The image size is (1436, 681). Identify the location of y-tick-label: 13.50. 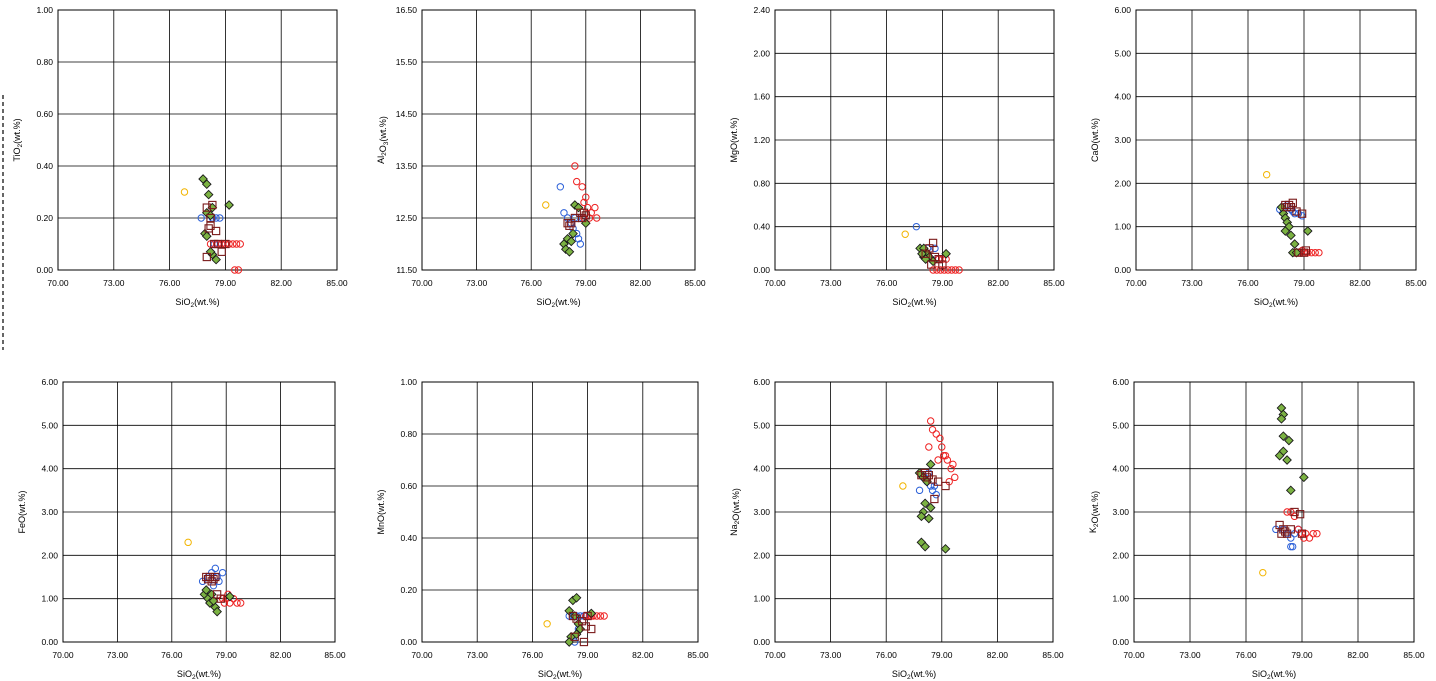
(407, 166).